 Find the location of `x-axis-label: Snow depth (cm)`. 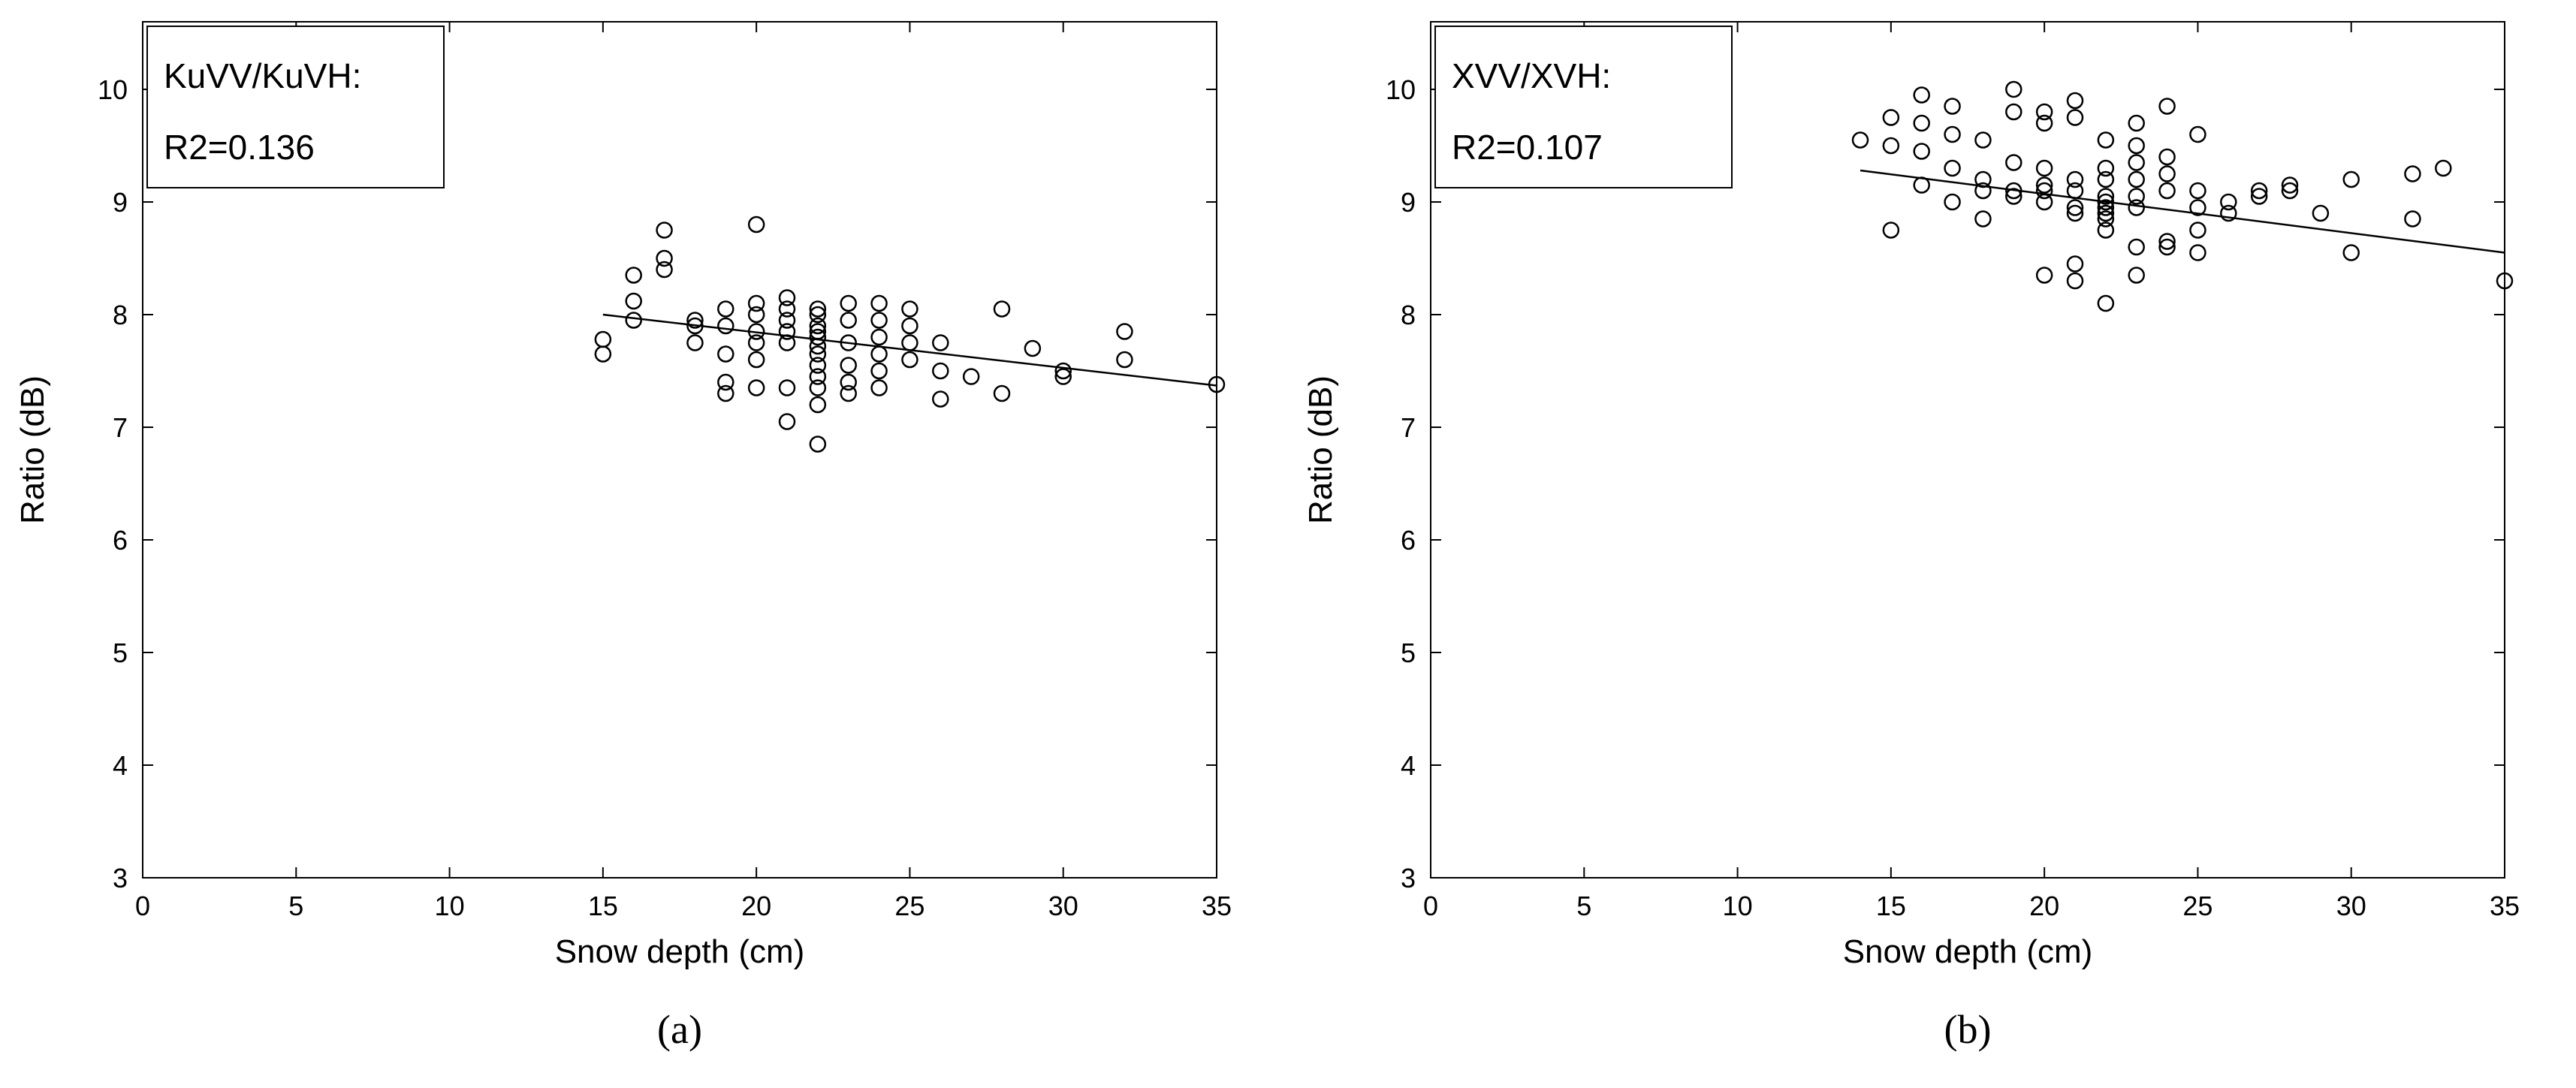

x-axis-label: Snow depth (cm) is located at coordinates (680, 951).